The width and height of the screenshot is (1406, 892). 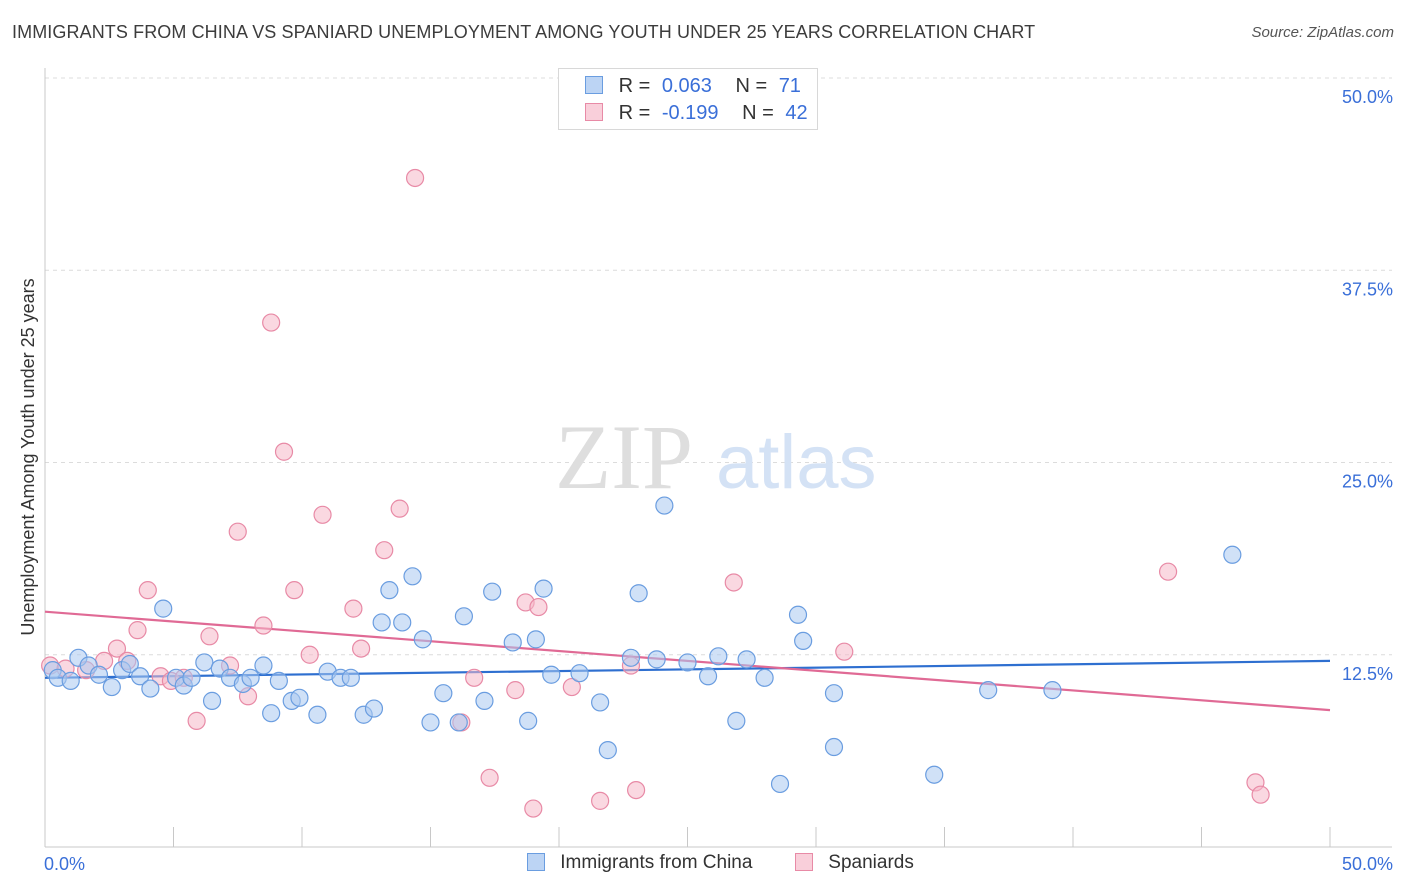 What do you see at coordinates (656, 862) in the screenshot?
I see `bottom-legend-label-china: Immigrants from China` at bounding box center [656, 862].